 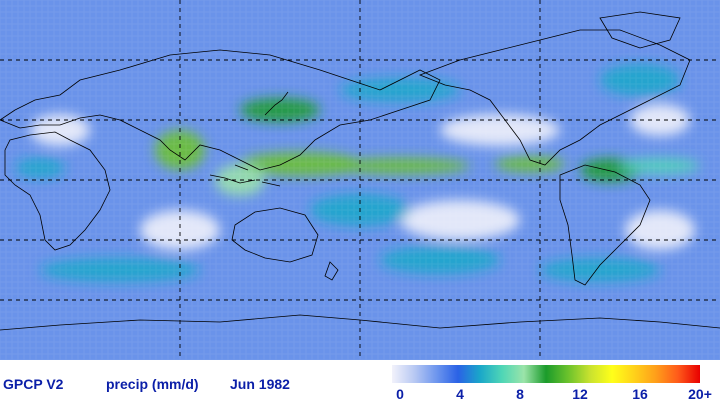 I want to click on greenland-coastline, so click(x=640, y=30).